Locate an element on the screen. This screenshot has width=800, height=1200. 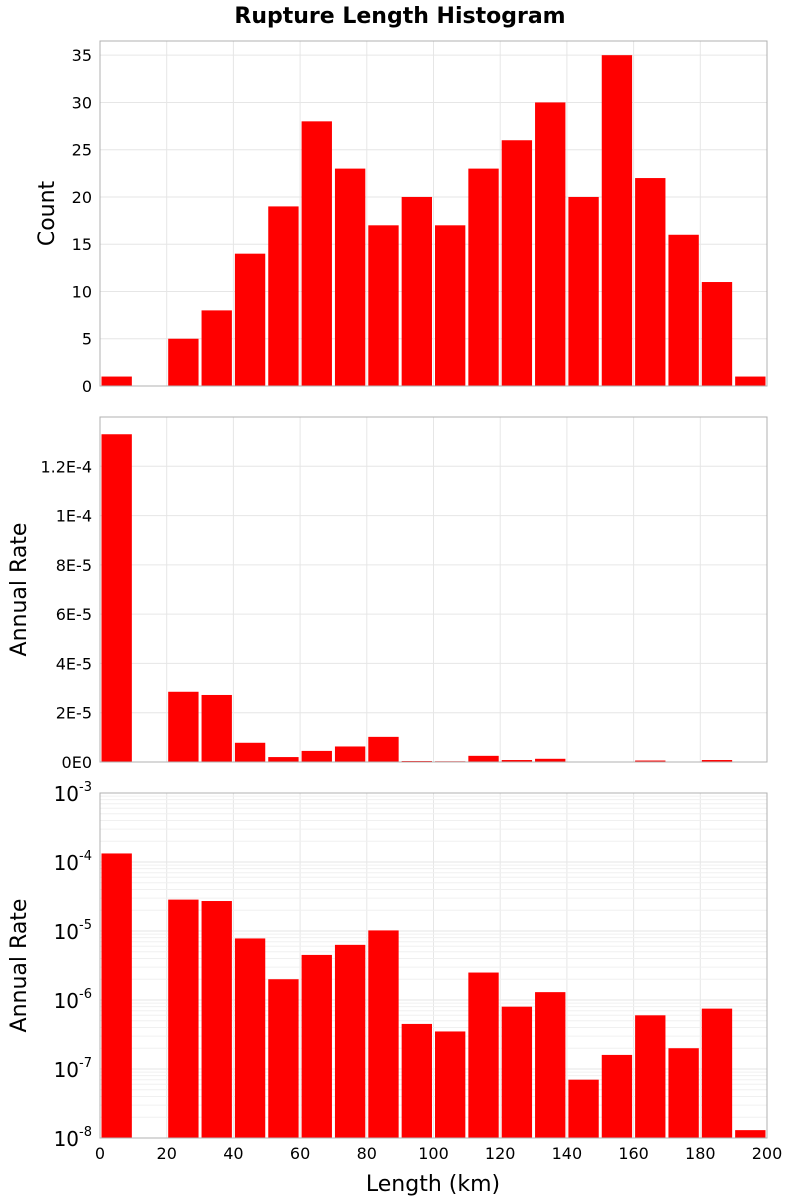
x-tick-label: 20 is located at coordinates (167, 1153).